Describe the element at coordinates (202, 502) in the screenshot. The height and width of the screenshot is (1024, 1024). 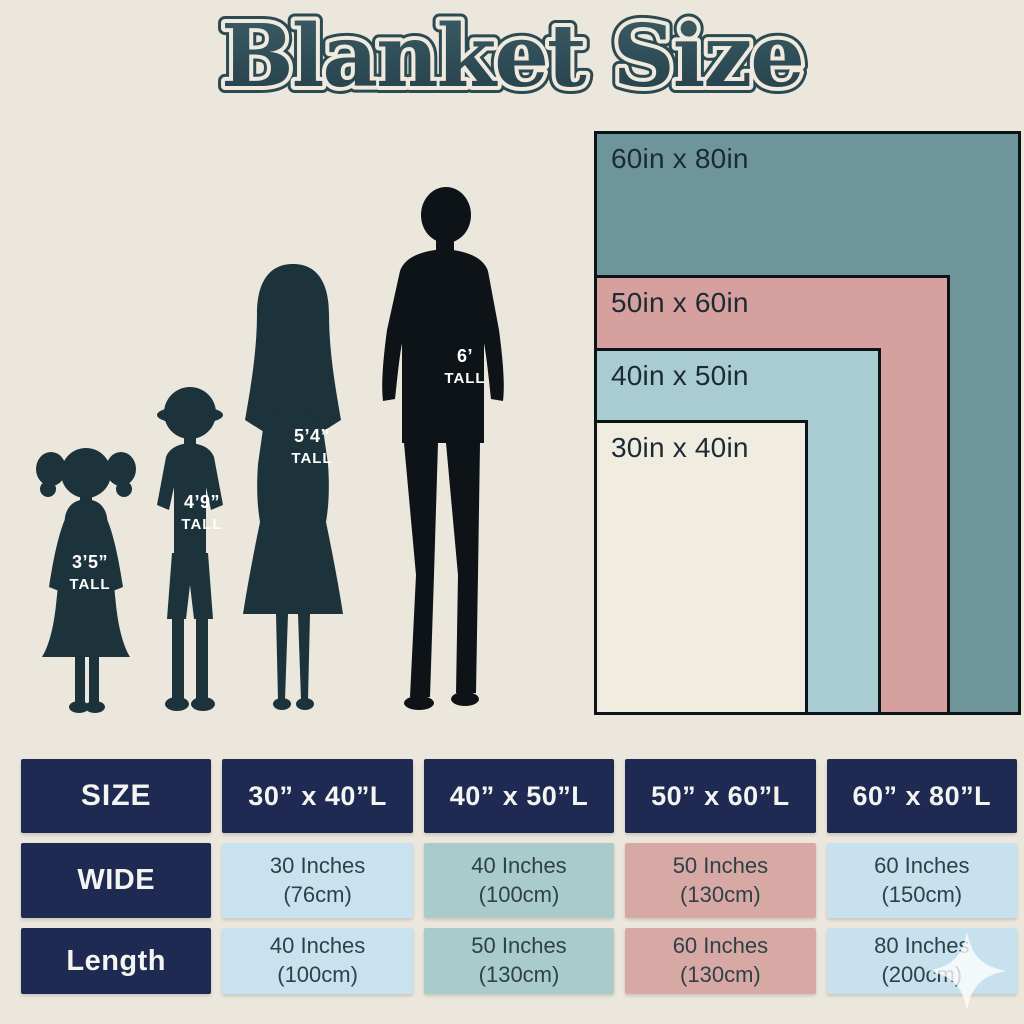
I see `height-value: 4’9”` at that location.